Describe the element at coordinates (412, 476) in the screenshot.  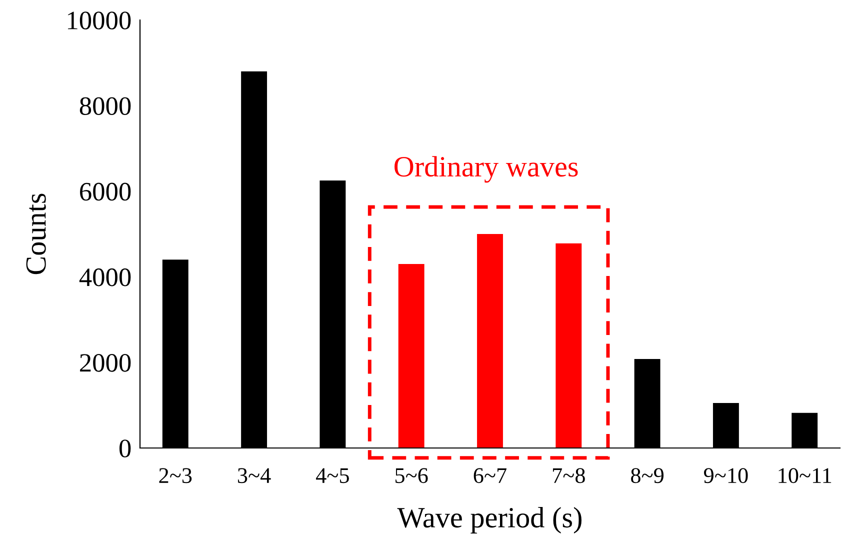
I see `x-tick-label: 5~6` at that location.